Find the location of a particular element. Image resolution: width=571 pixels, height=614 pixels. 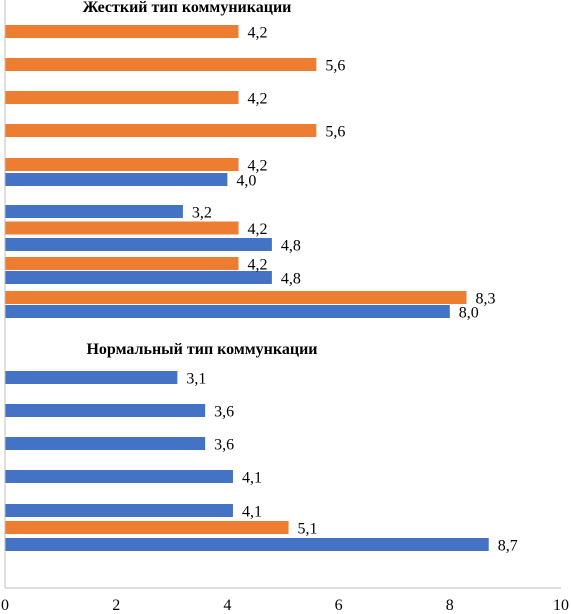

section-title: Жесткий тип коммуникации is located at coordinates (187, 8).